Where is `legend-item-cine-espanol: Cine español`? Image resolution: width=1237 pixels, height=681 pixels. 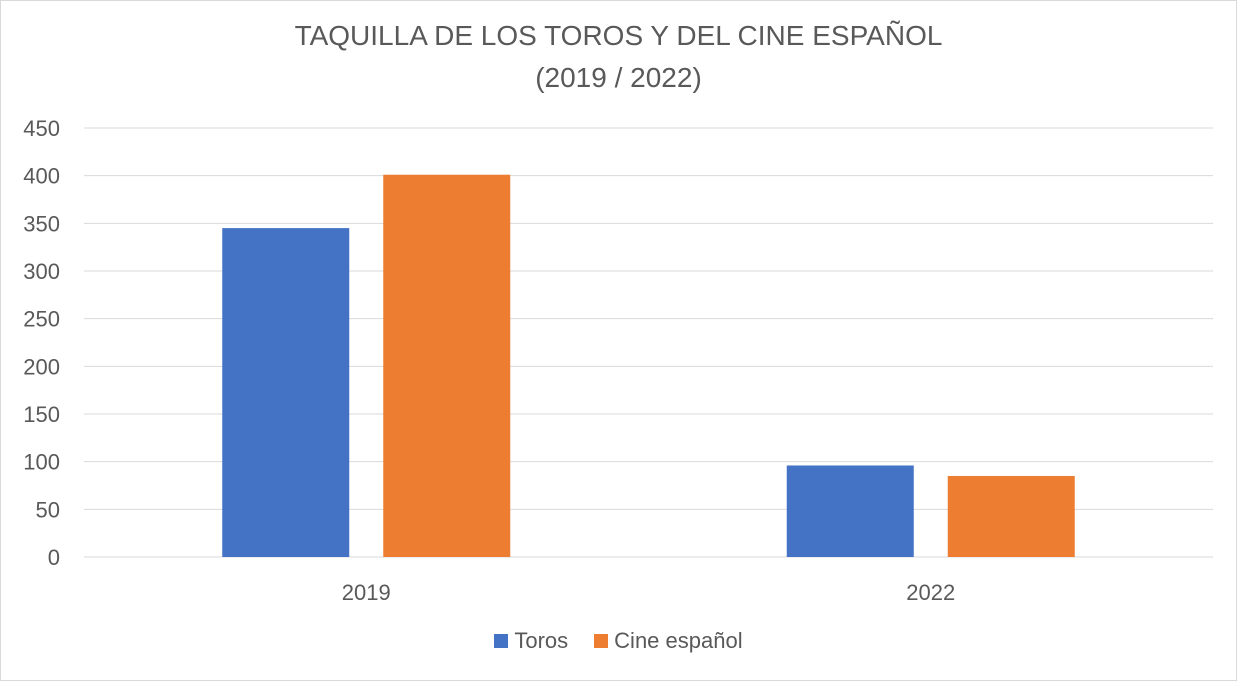 legend-item-cine-espanol: Cine español is located at coordinates (668, 641).